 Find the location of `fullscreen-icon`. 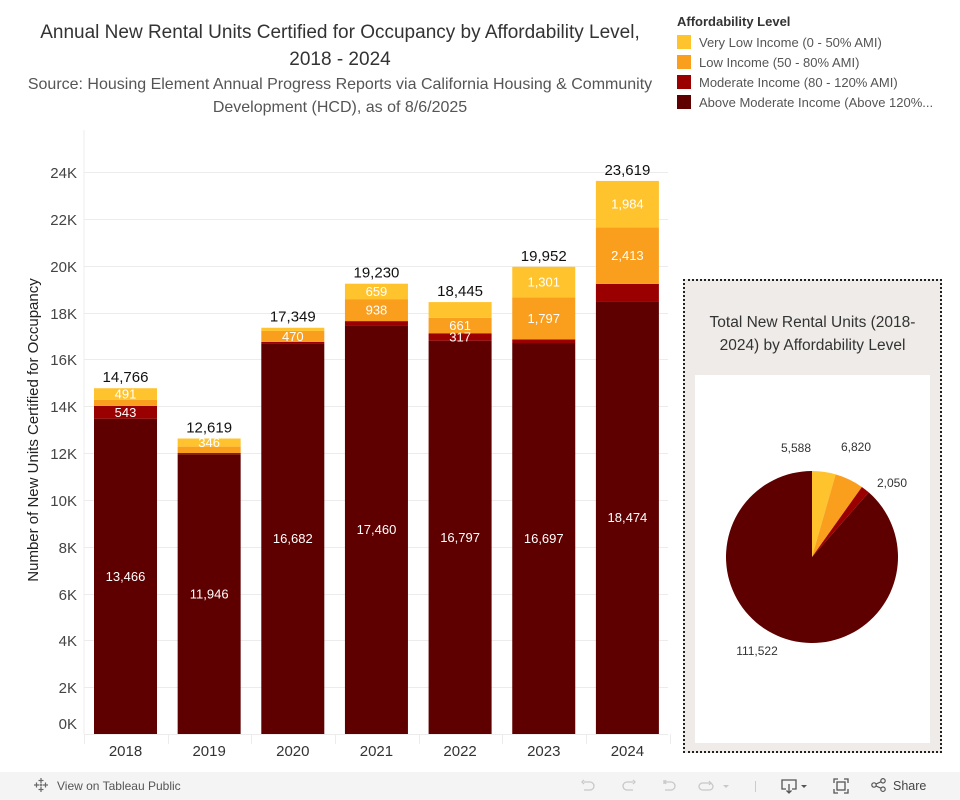

fullscreen-icon is located at coordinates (841, 786).